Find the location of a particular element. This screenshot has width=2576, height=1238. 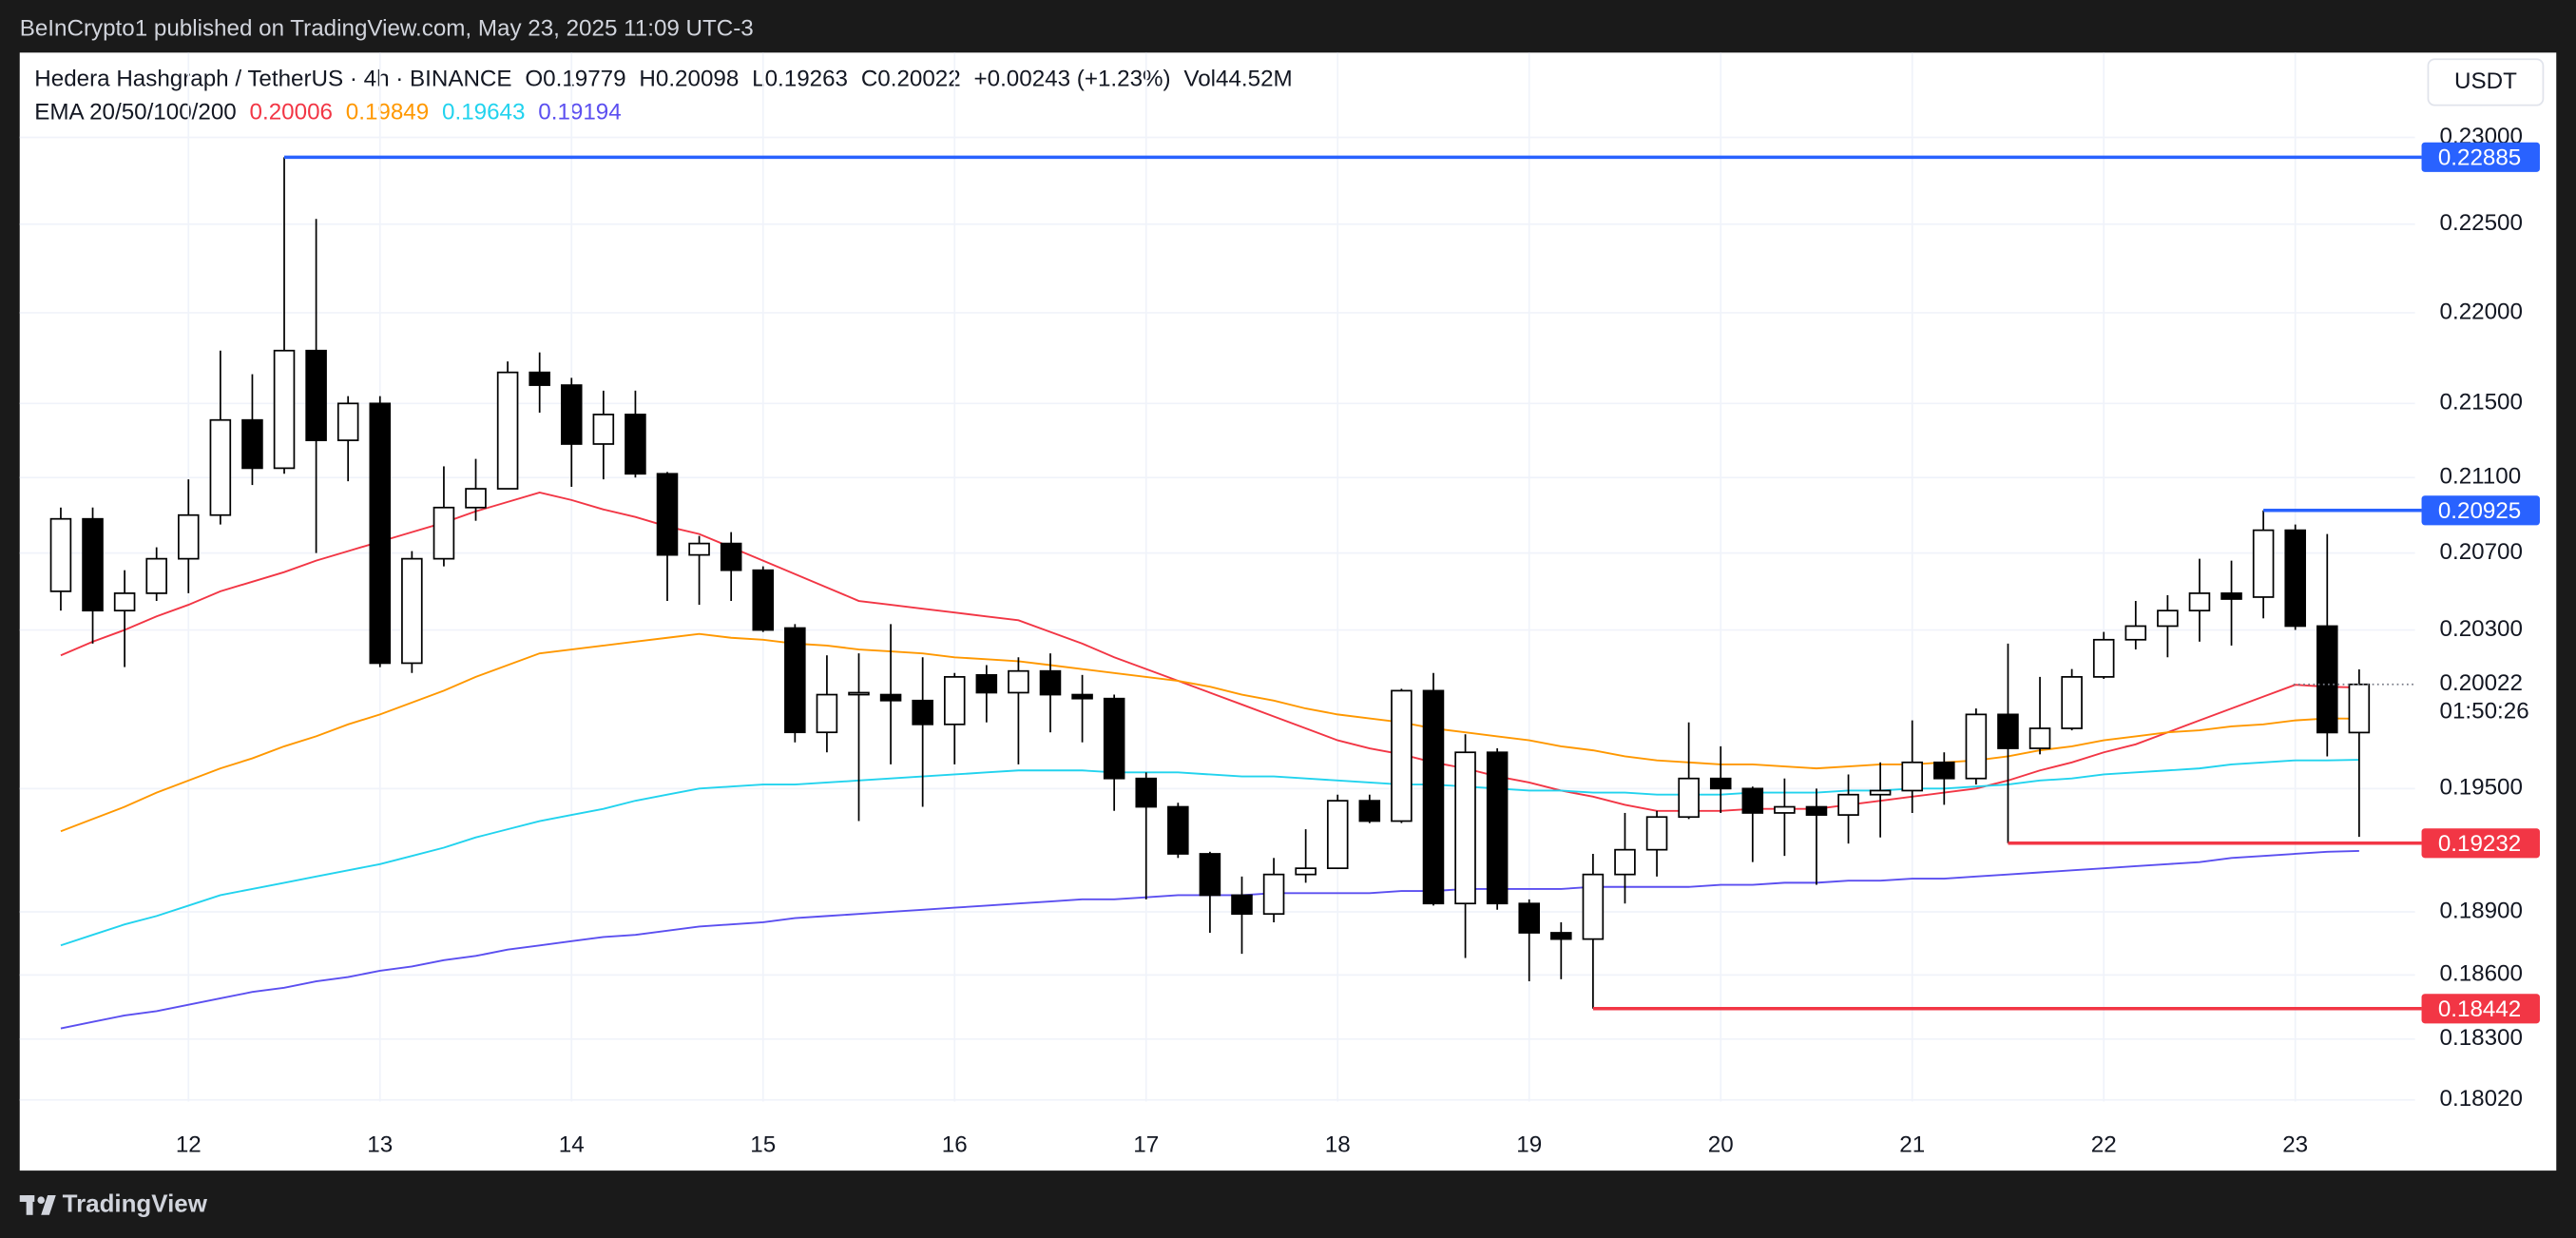

currency-box is located at coordinates (2486, 82).